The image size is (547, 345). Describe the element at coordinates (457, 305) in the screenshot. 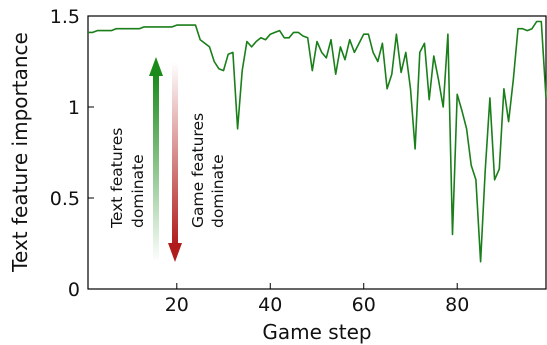

I see `x-tick-label: 80` at that location.